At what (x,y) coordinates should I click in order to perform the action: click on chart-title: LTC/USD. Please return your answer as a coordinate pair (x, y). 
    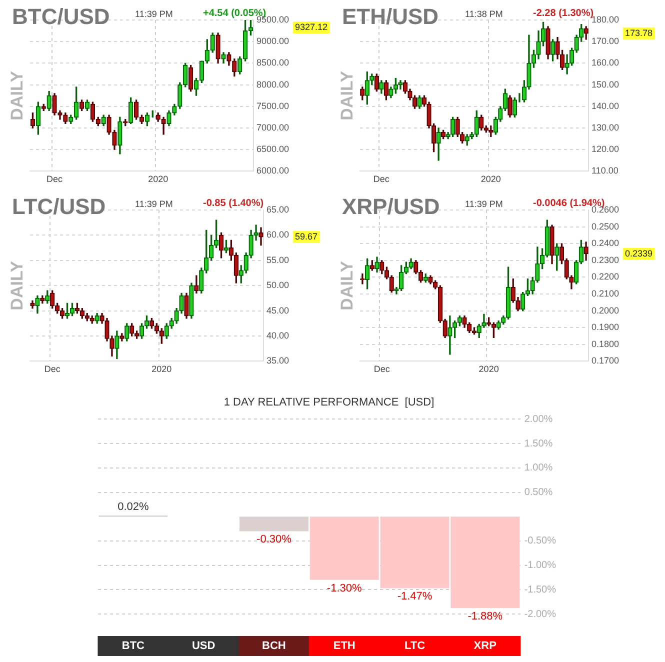
    Looking at the image, I should click on (59, 207).